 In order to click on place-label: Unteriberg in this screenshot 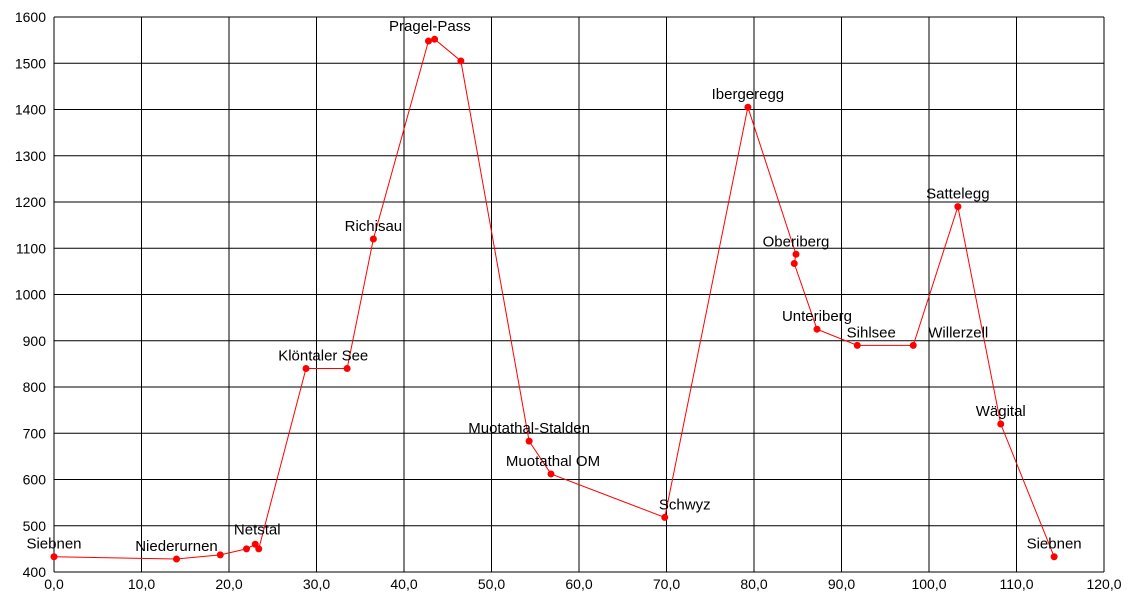, I will do `click(817, 316)`.